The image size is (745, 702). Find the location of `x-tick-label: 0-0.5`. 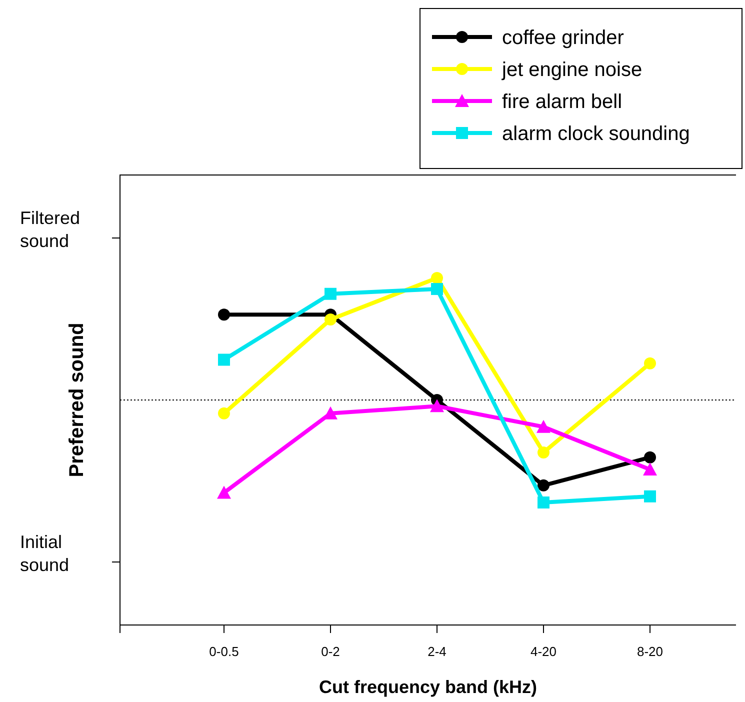

x-tick-label: 0-0.5 is located at coordinates (224, 651).